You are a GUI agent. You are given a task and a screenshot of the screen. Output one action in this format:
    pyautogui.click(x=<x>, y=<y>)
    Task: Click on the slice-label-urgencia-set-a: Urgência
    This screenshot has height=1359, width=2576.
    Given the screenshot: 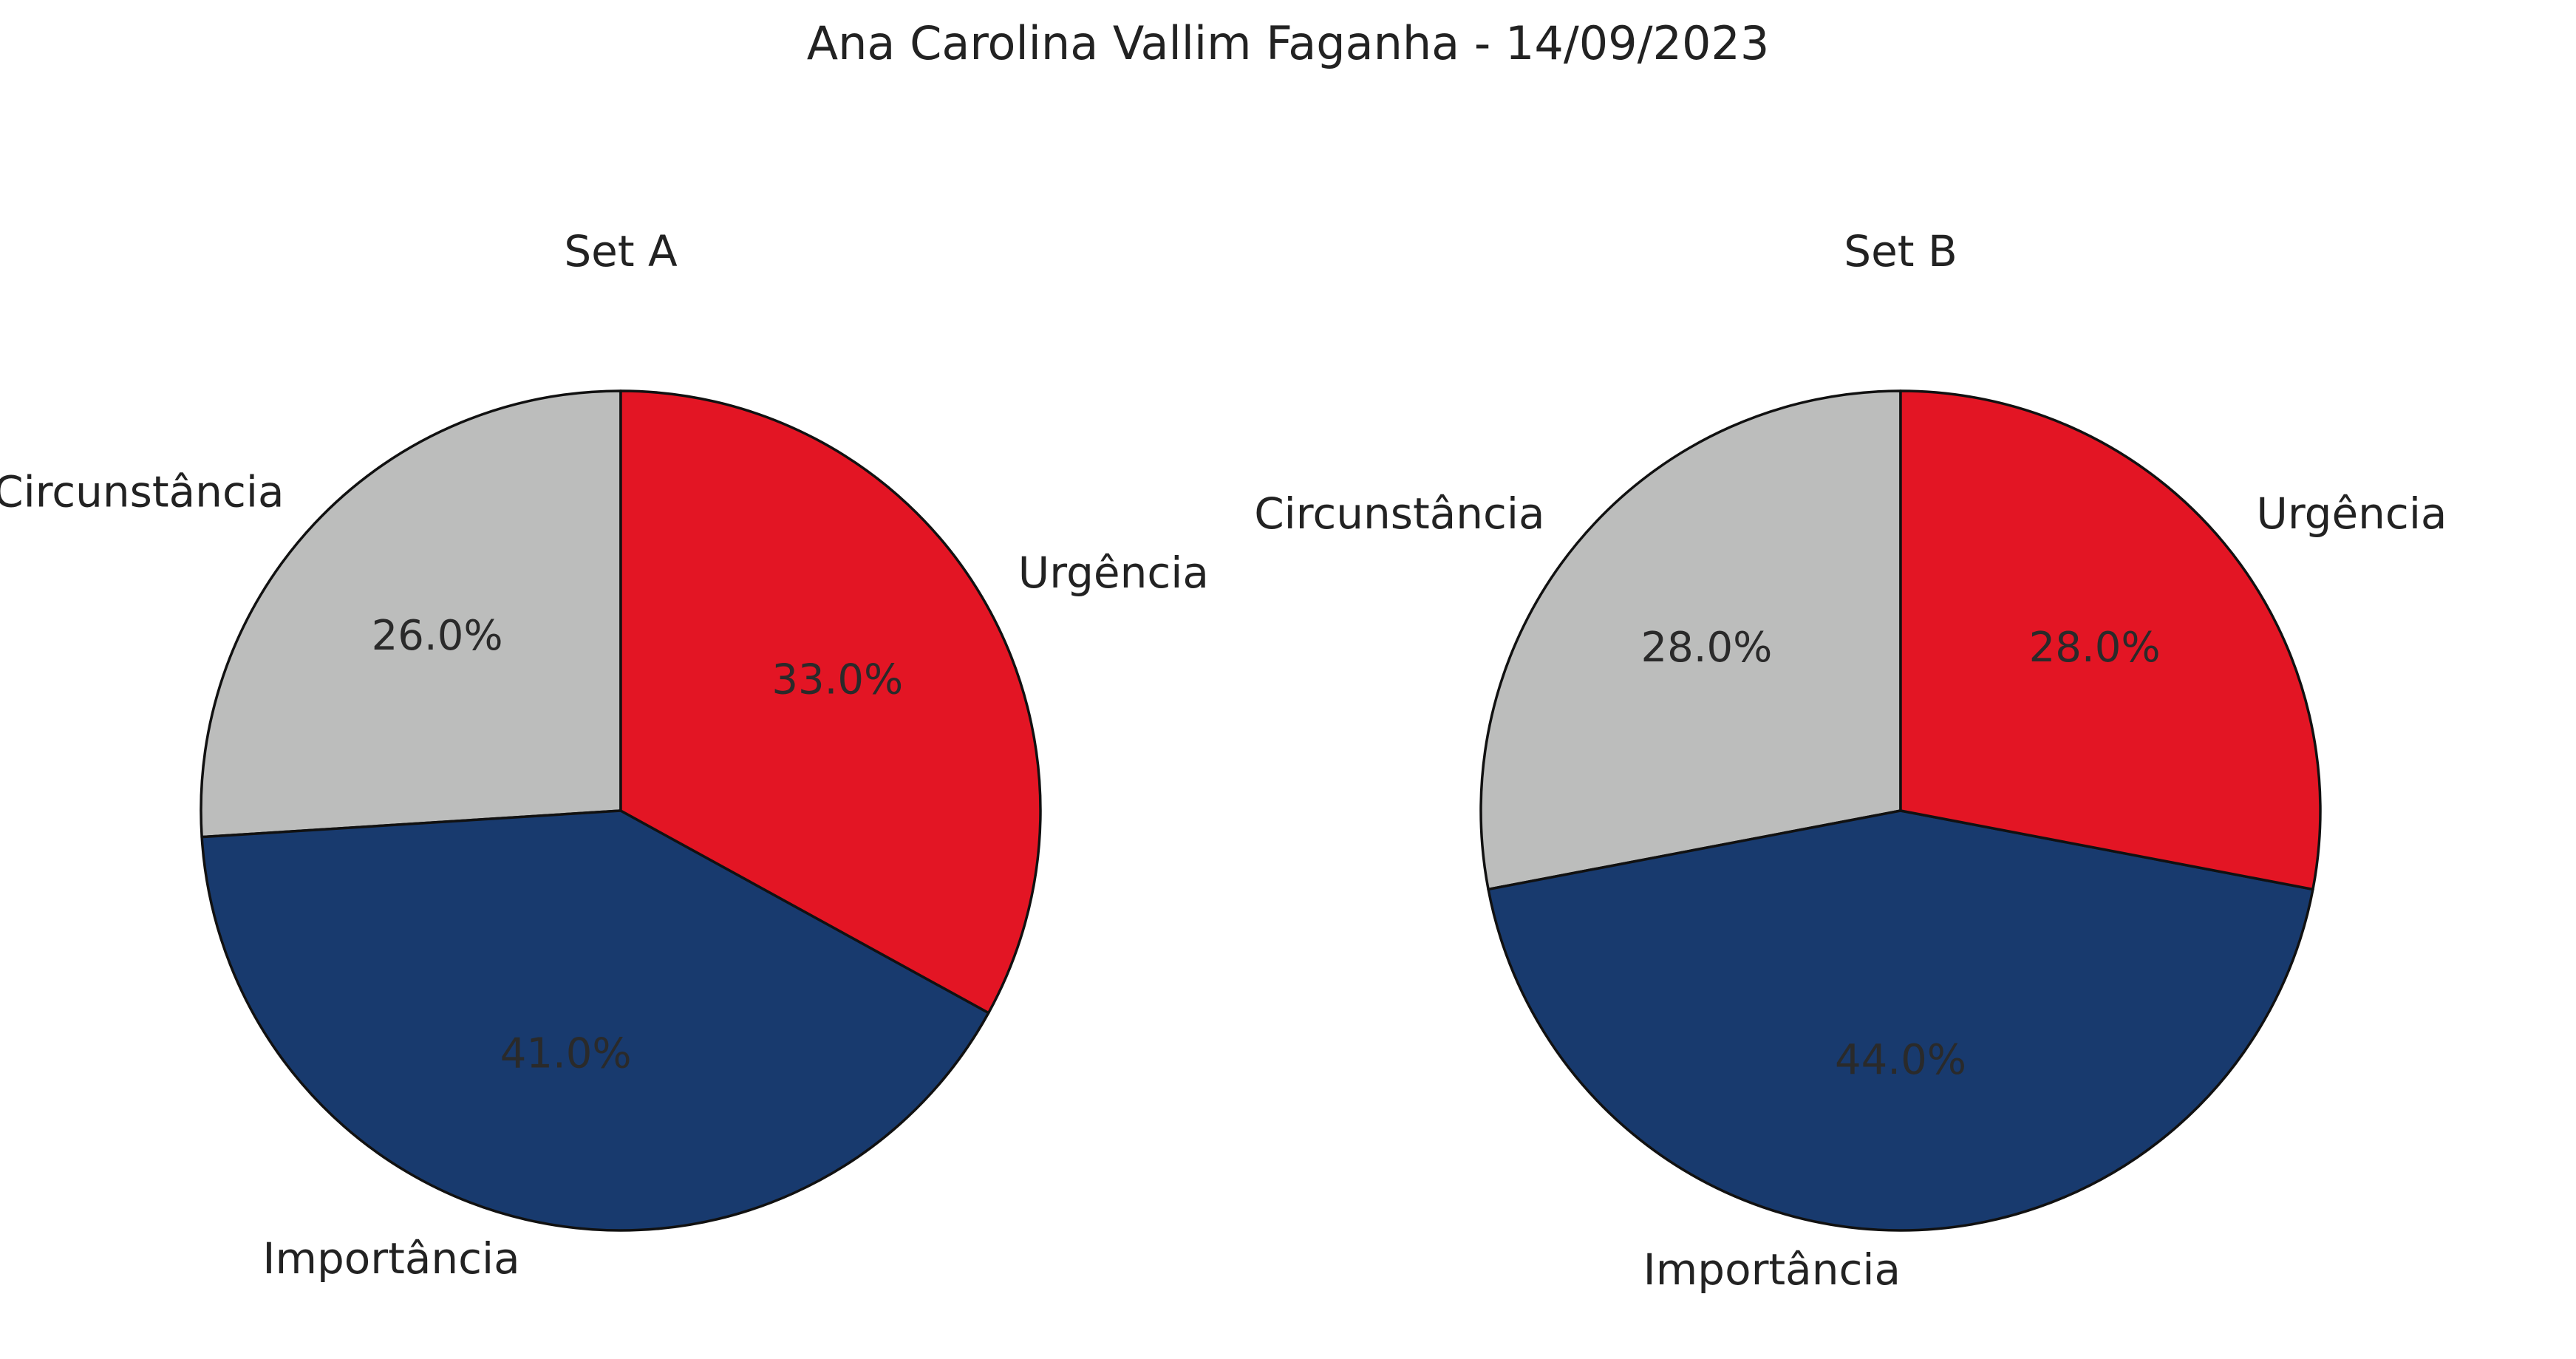 What is the action you would take?
    pyautogui.click(x=1113, y=573)
    